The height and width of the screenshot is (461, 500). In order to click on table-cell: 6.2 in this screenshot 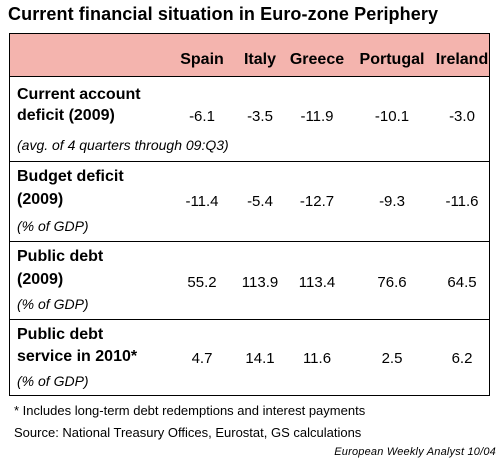, I will do `click(462, 358)`.